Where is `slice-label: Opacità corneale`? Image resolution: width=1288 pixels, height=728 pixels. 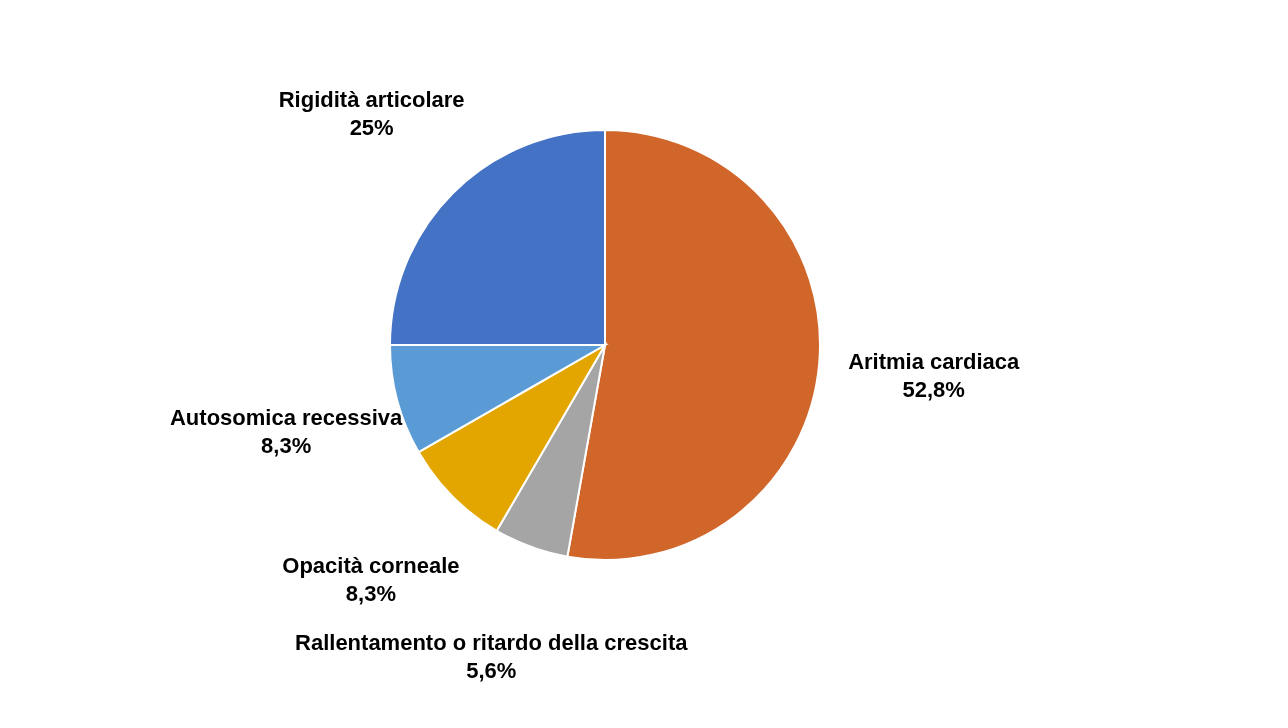 slice-label: Opacità corneale is located at coordinates (371, 565).